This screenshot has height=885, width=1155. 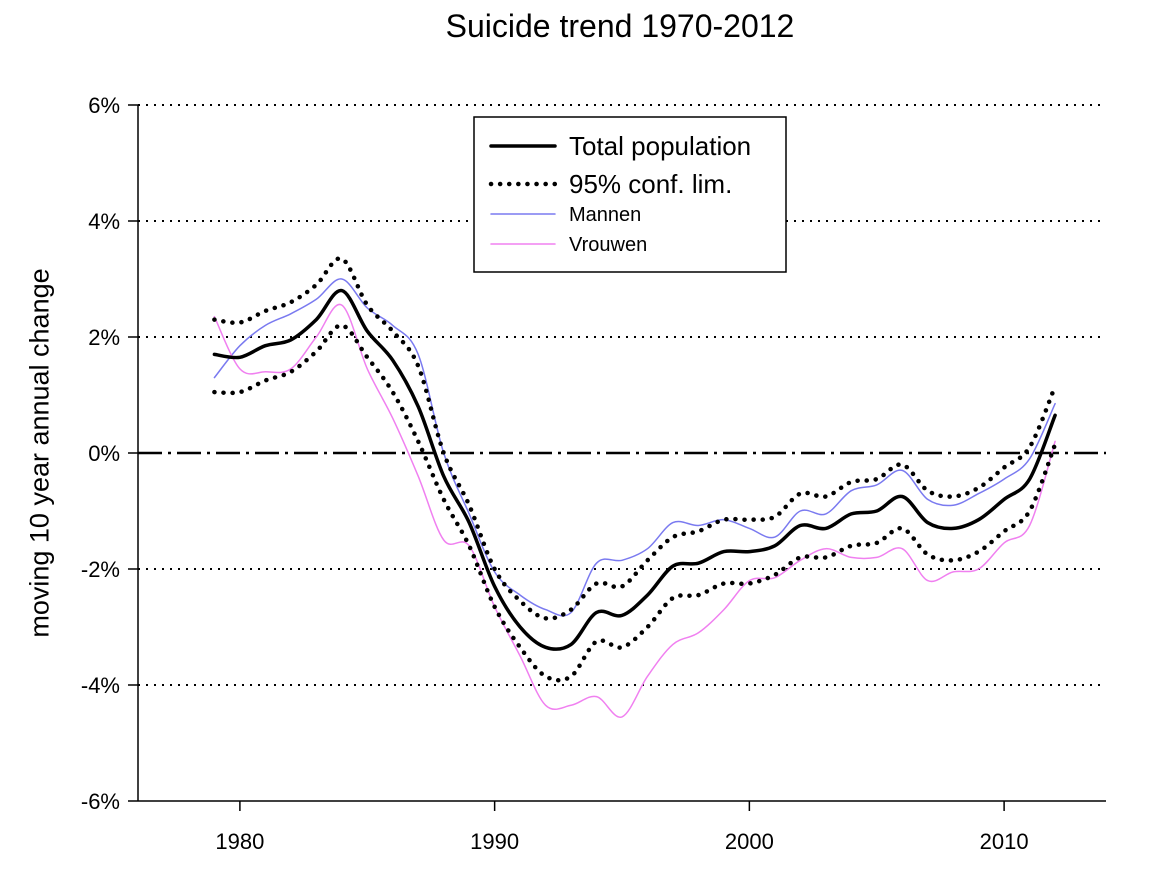 What do you see at coordinates (494, 841) in the screenshot?
I see `x-tick-label: 1990` at bounding box center [494, 841].